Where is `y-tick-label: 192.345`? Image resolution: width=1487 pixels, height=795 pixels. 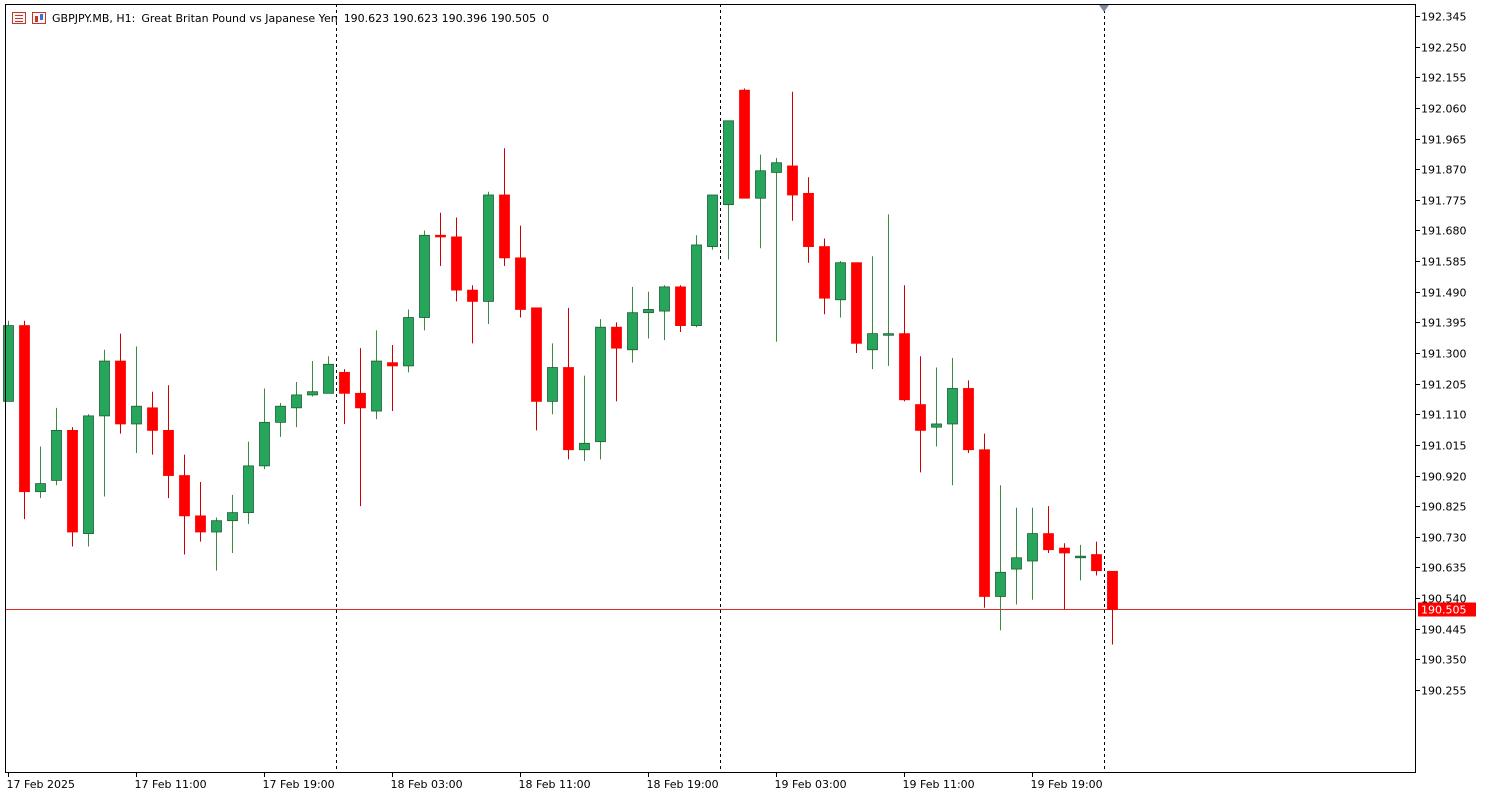
y-tick-label: 192.345 is located at coordinates (1444, 17).